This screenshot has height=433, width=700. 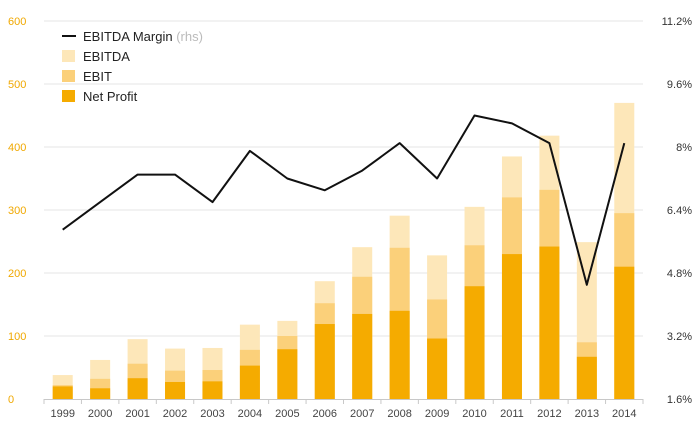 What do you see at coordinates (17, 337) in the screenshot?
I see `left-tick-label: 100` at bounding box center [17, 337].